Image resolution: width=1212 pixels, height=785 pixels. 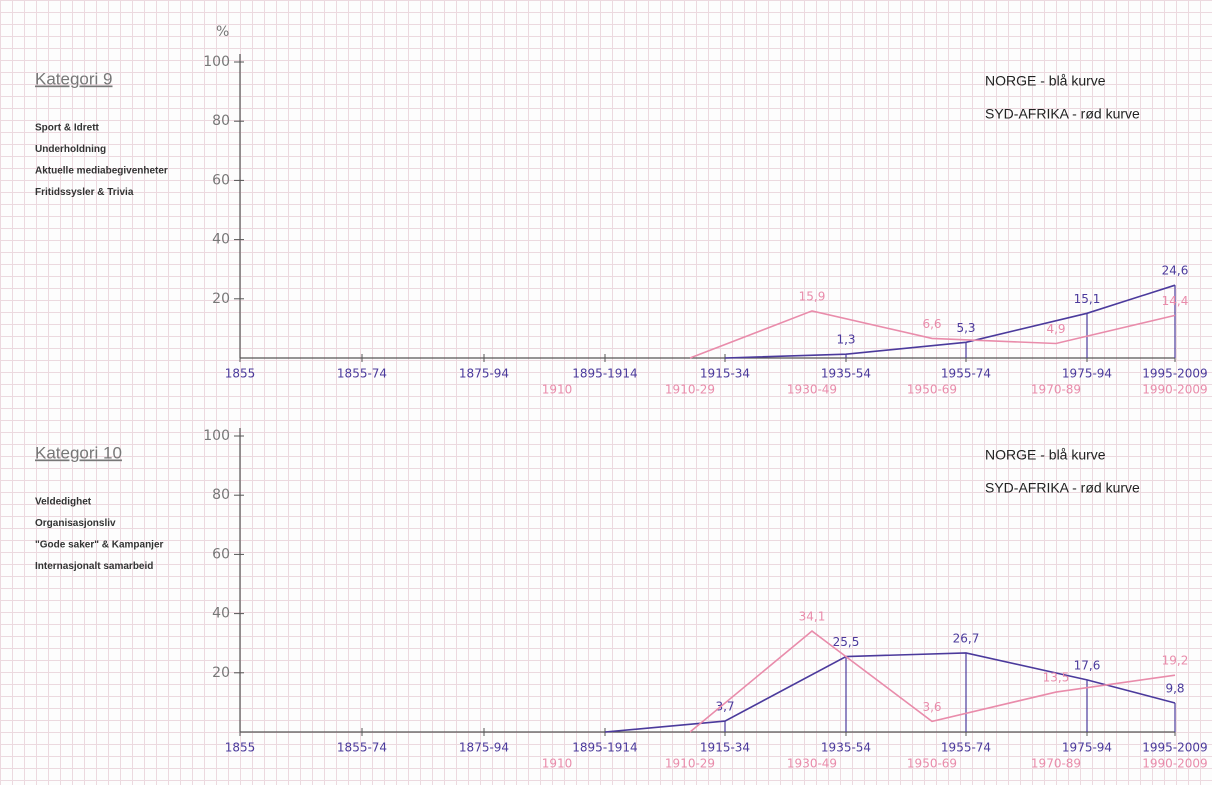 What do you see at coordinates (812, 296) in the screenshot?
I see `value-label: 15,9` at bounding box center [812, 296].